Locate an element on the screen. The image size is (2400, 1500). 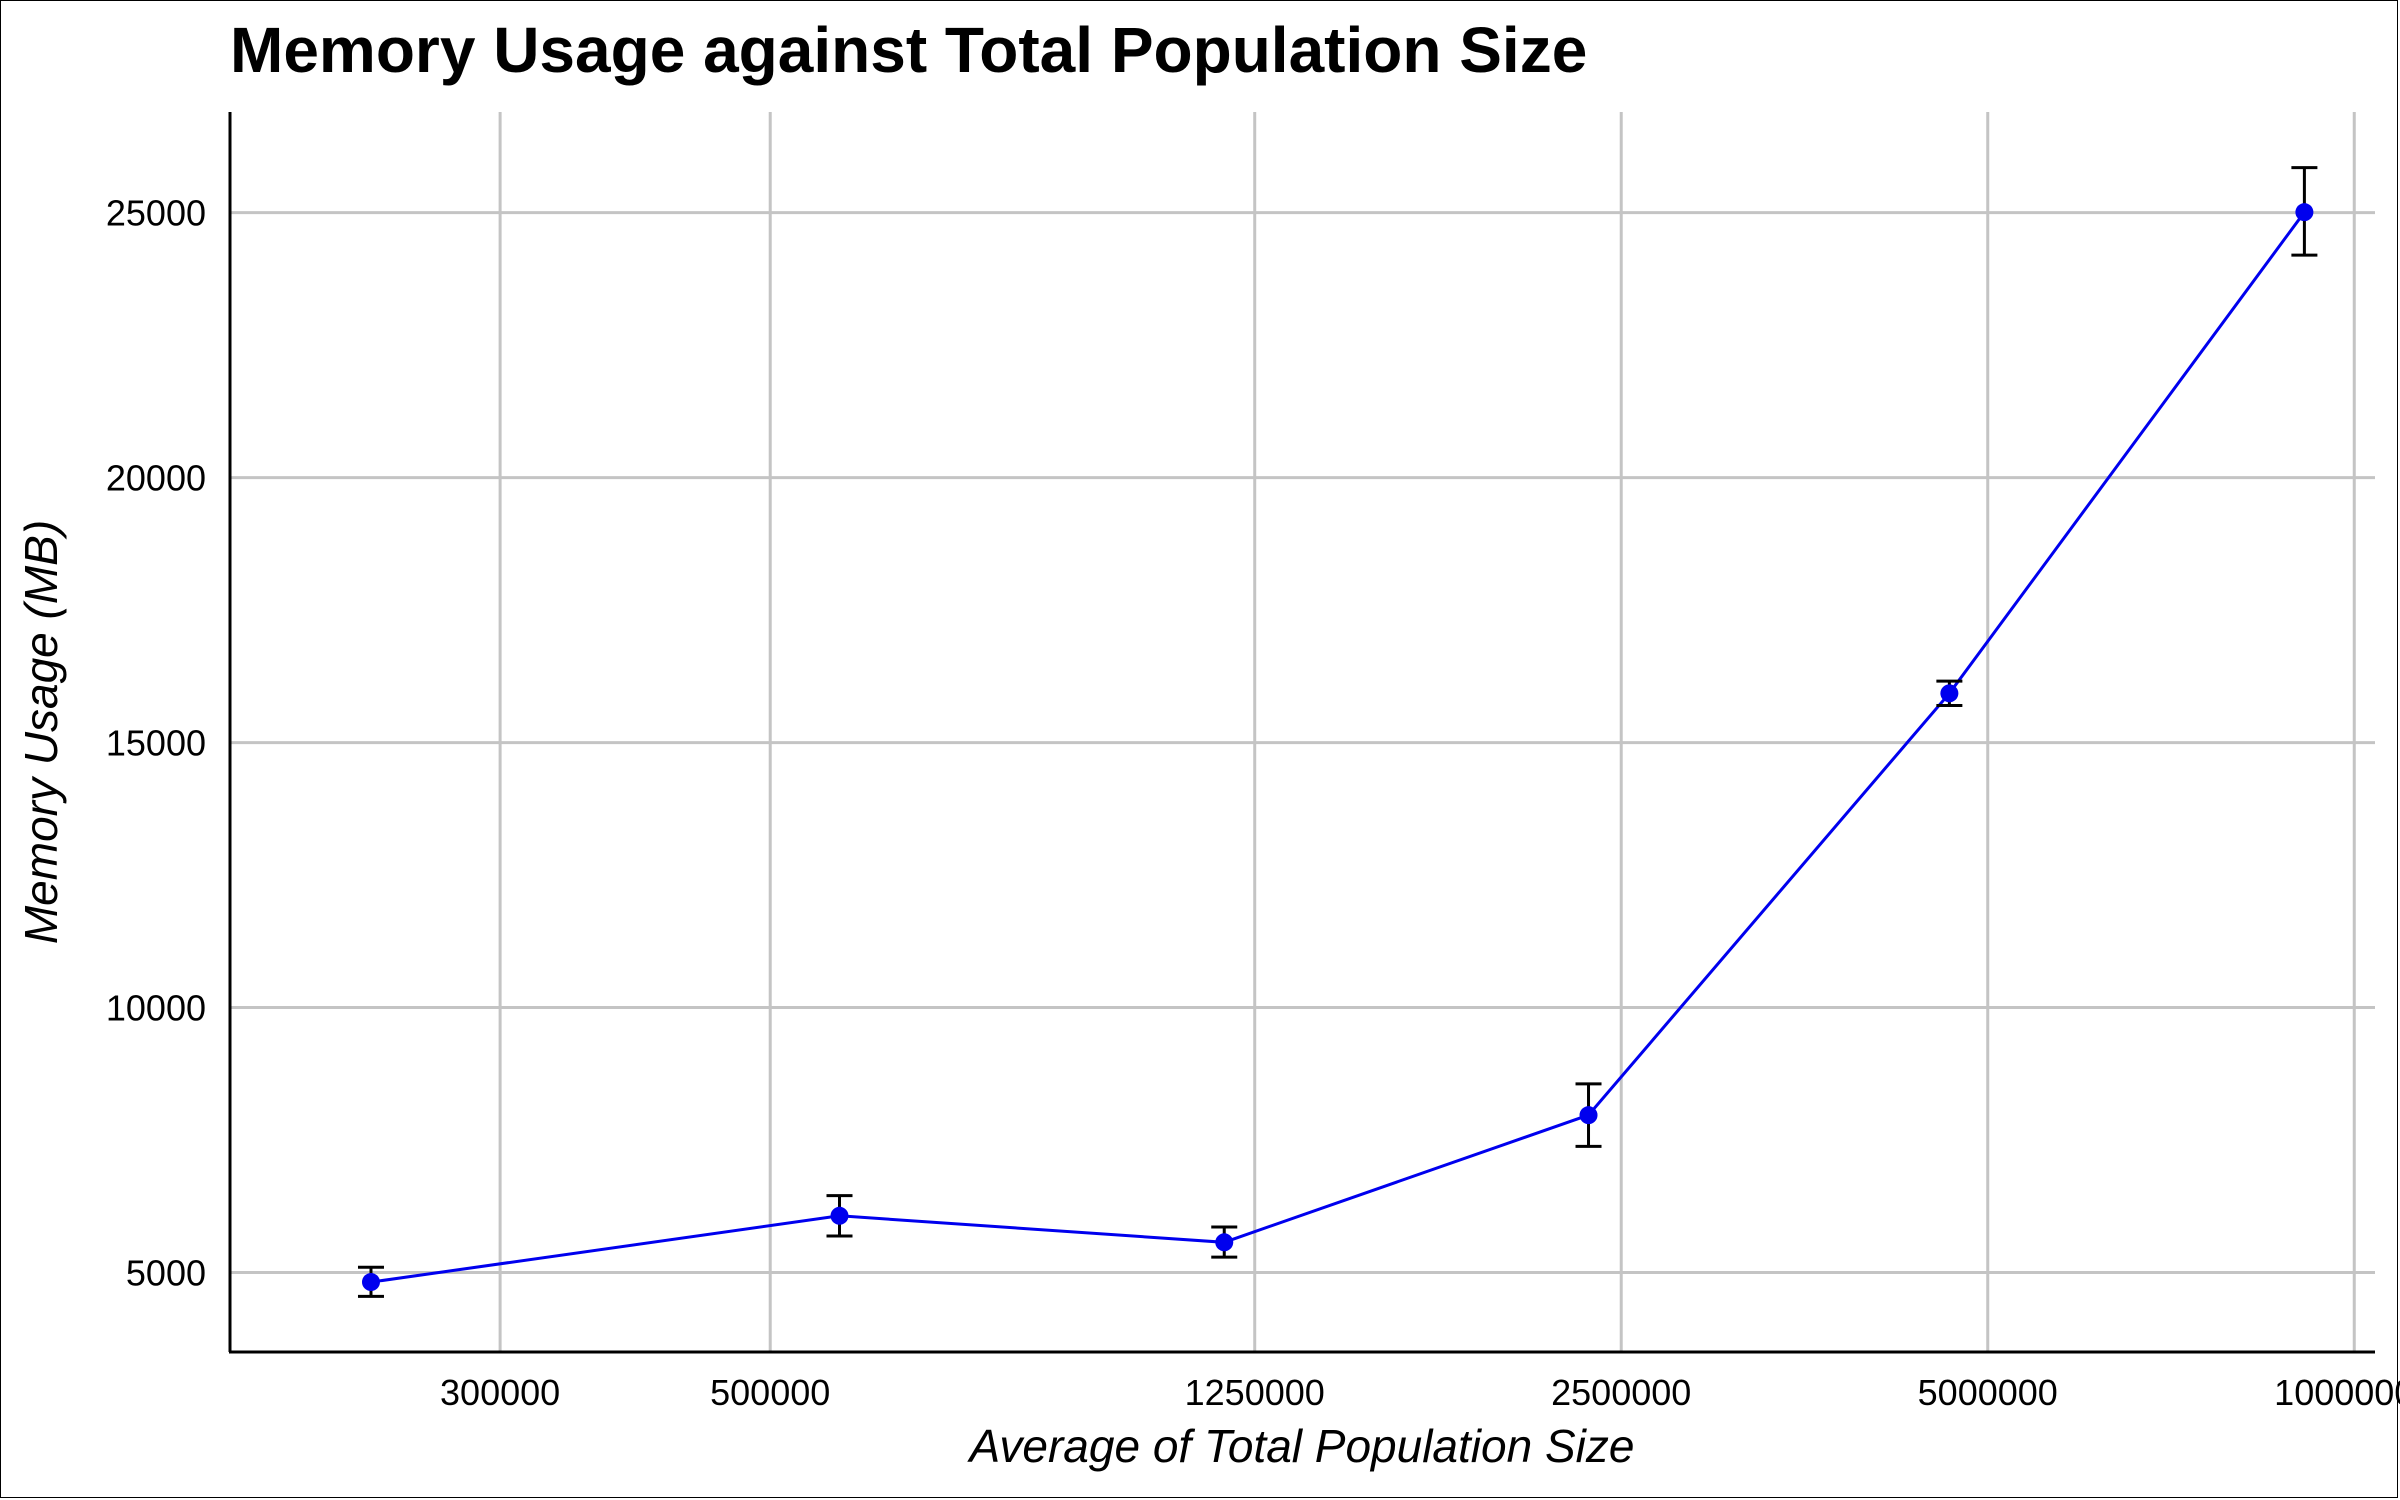
y-axis-label: Memory Usage (MB) is located at coordinates (41, 732).